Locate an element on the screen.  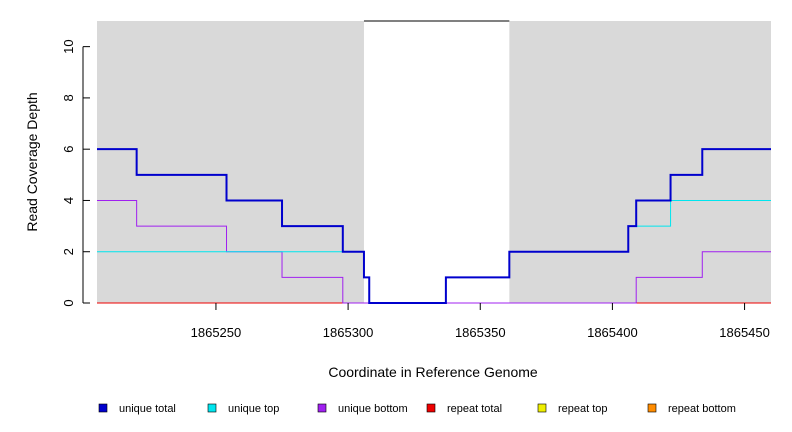
y-tick-label: 8 is located at coordinates (68, 97).